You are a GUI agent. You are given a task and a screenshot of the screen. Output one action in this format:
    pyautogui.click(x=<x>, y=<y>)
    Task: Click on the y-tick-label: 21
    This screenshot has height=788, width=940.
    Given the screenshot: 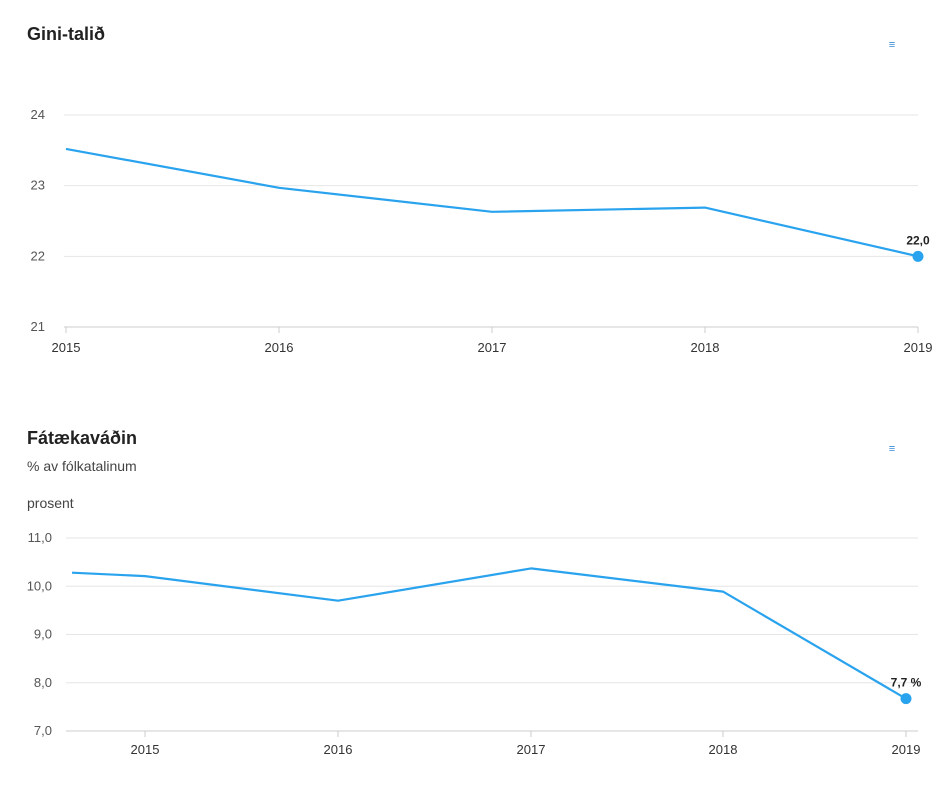 What is the action you would take?
    pyautogui.click(x=38, y=326)
    